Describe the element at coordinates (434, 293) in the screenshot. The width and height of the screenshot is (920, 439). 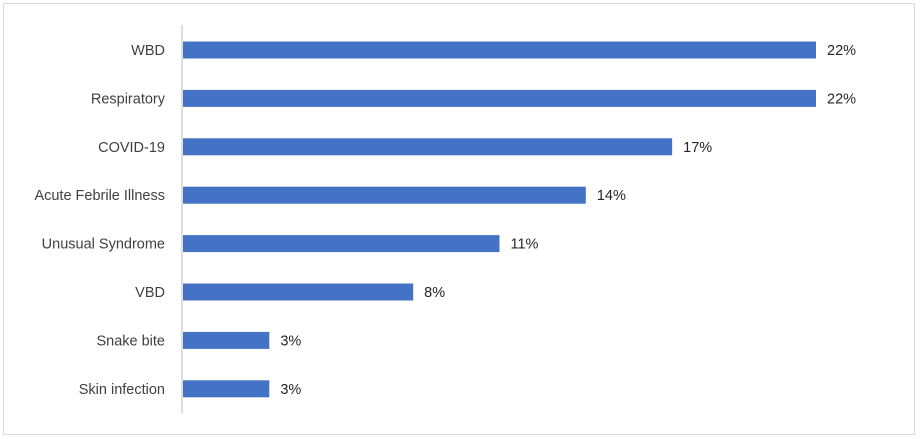
I see `value-label: 8%` at that location.